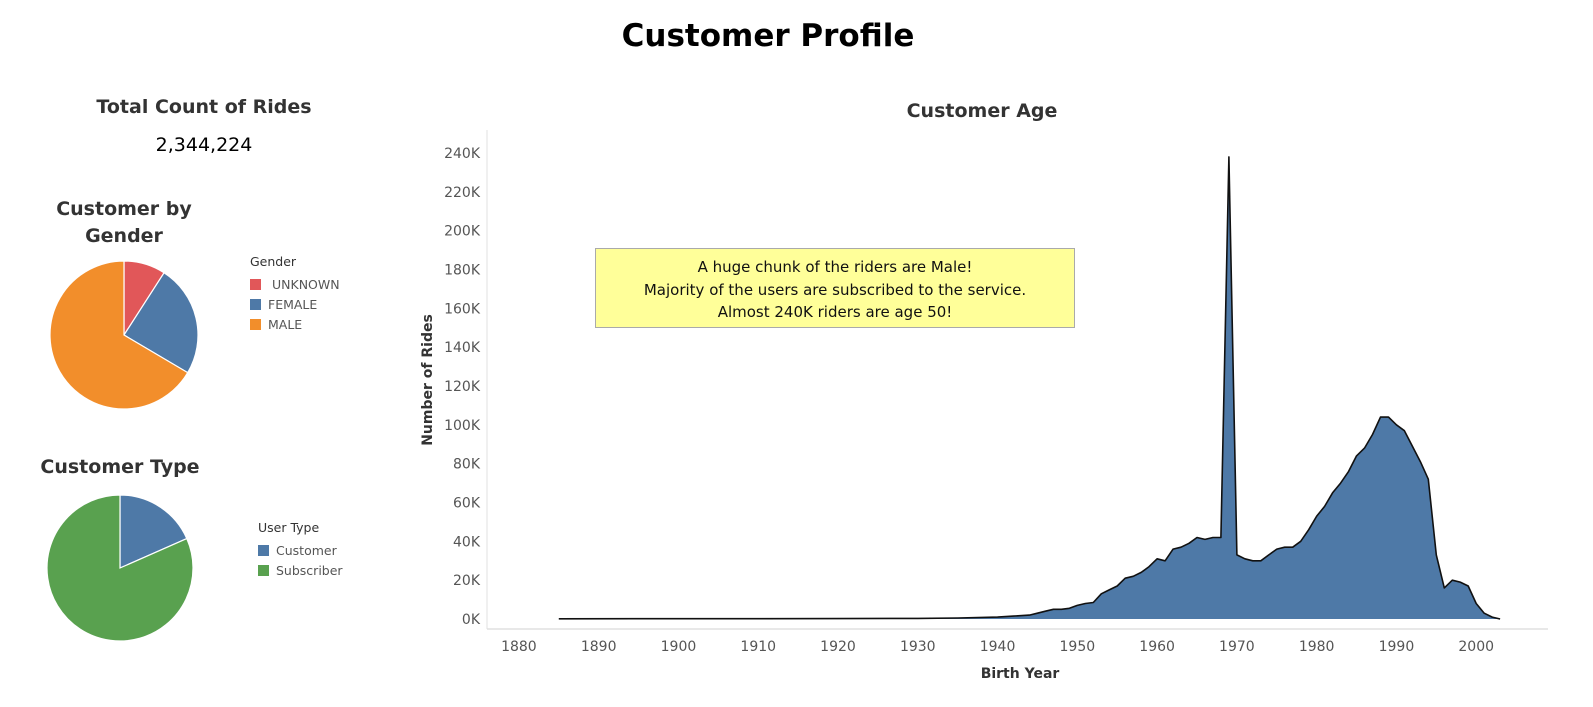  I want to click on legend-item-customer: Customer, so click(300, 550).